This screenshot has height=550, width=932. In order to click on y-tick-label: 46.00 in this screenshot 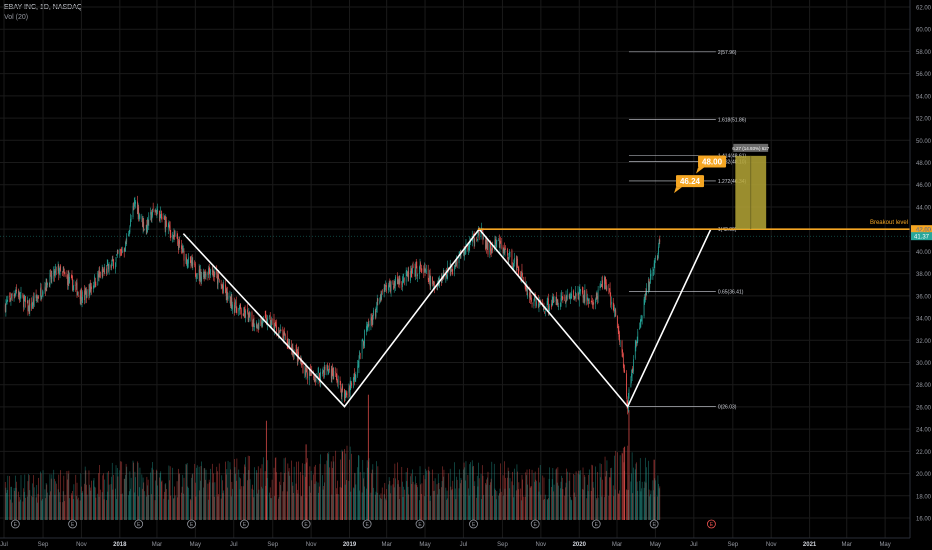, I will do `click(924, 186)`.